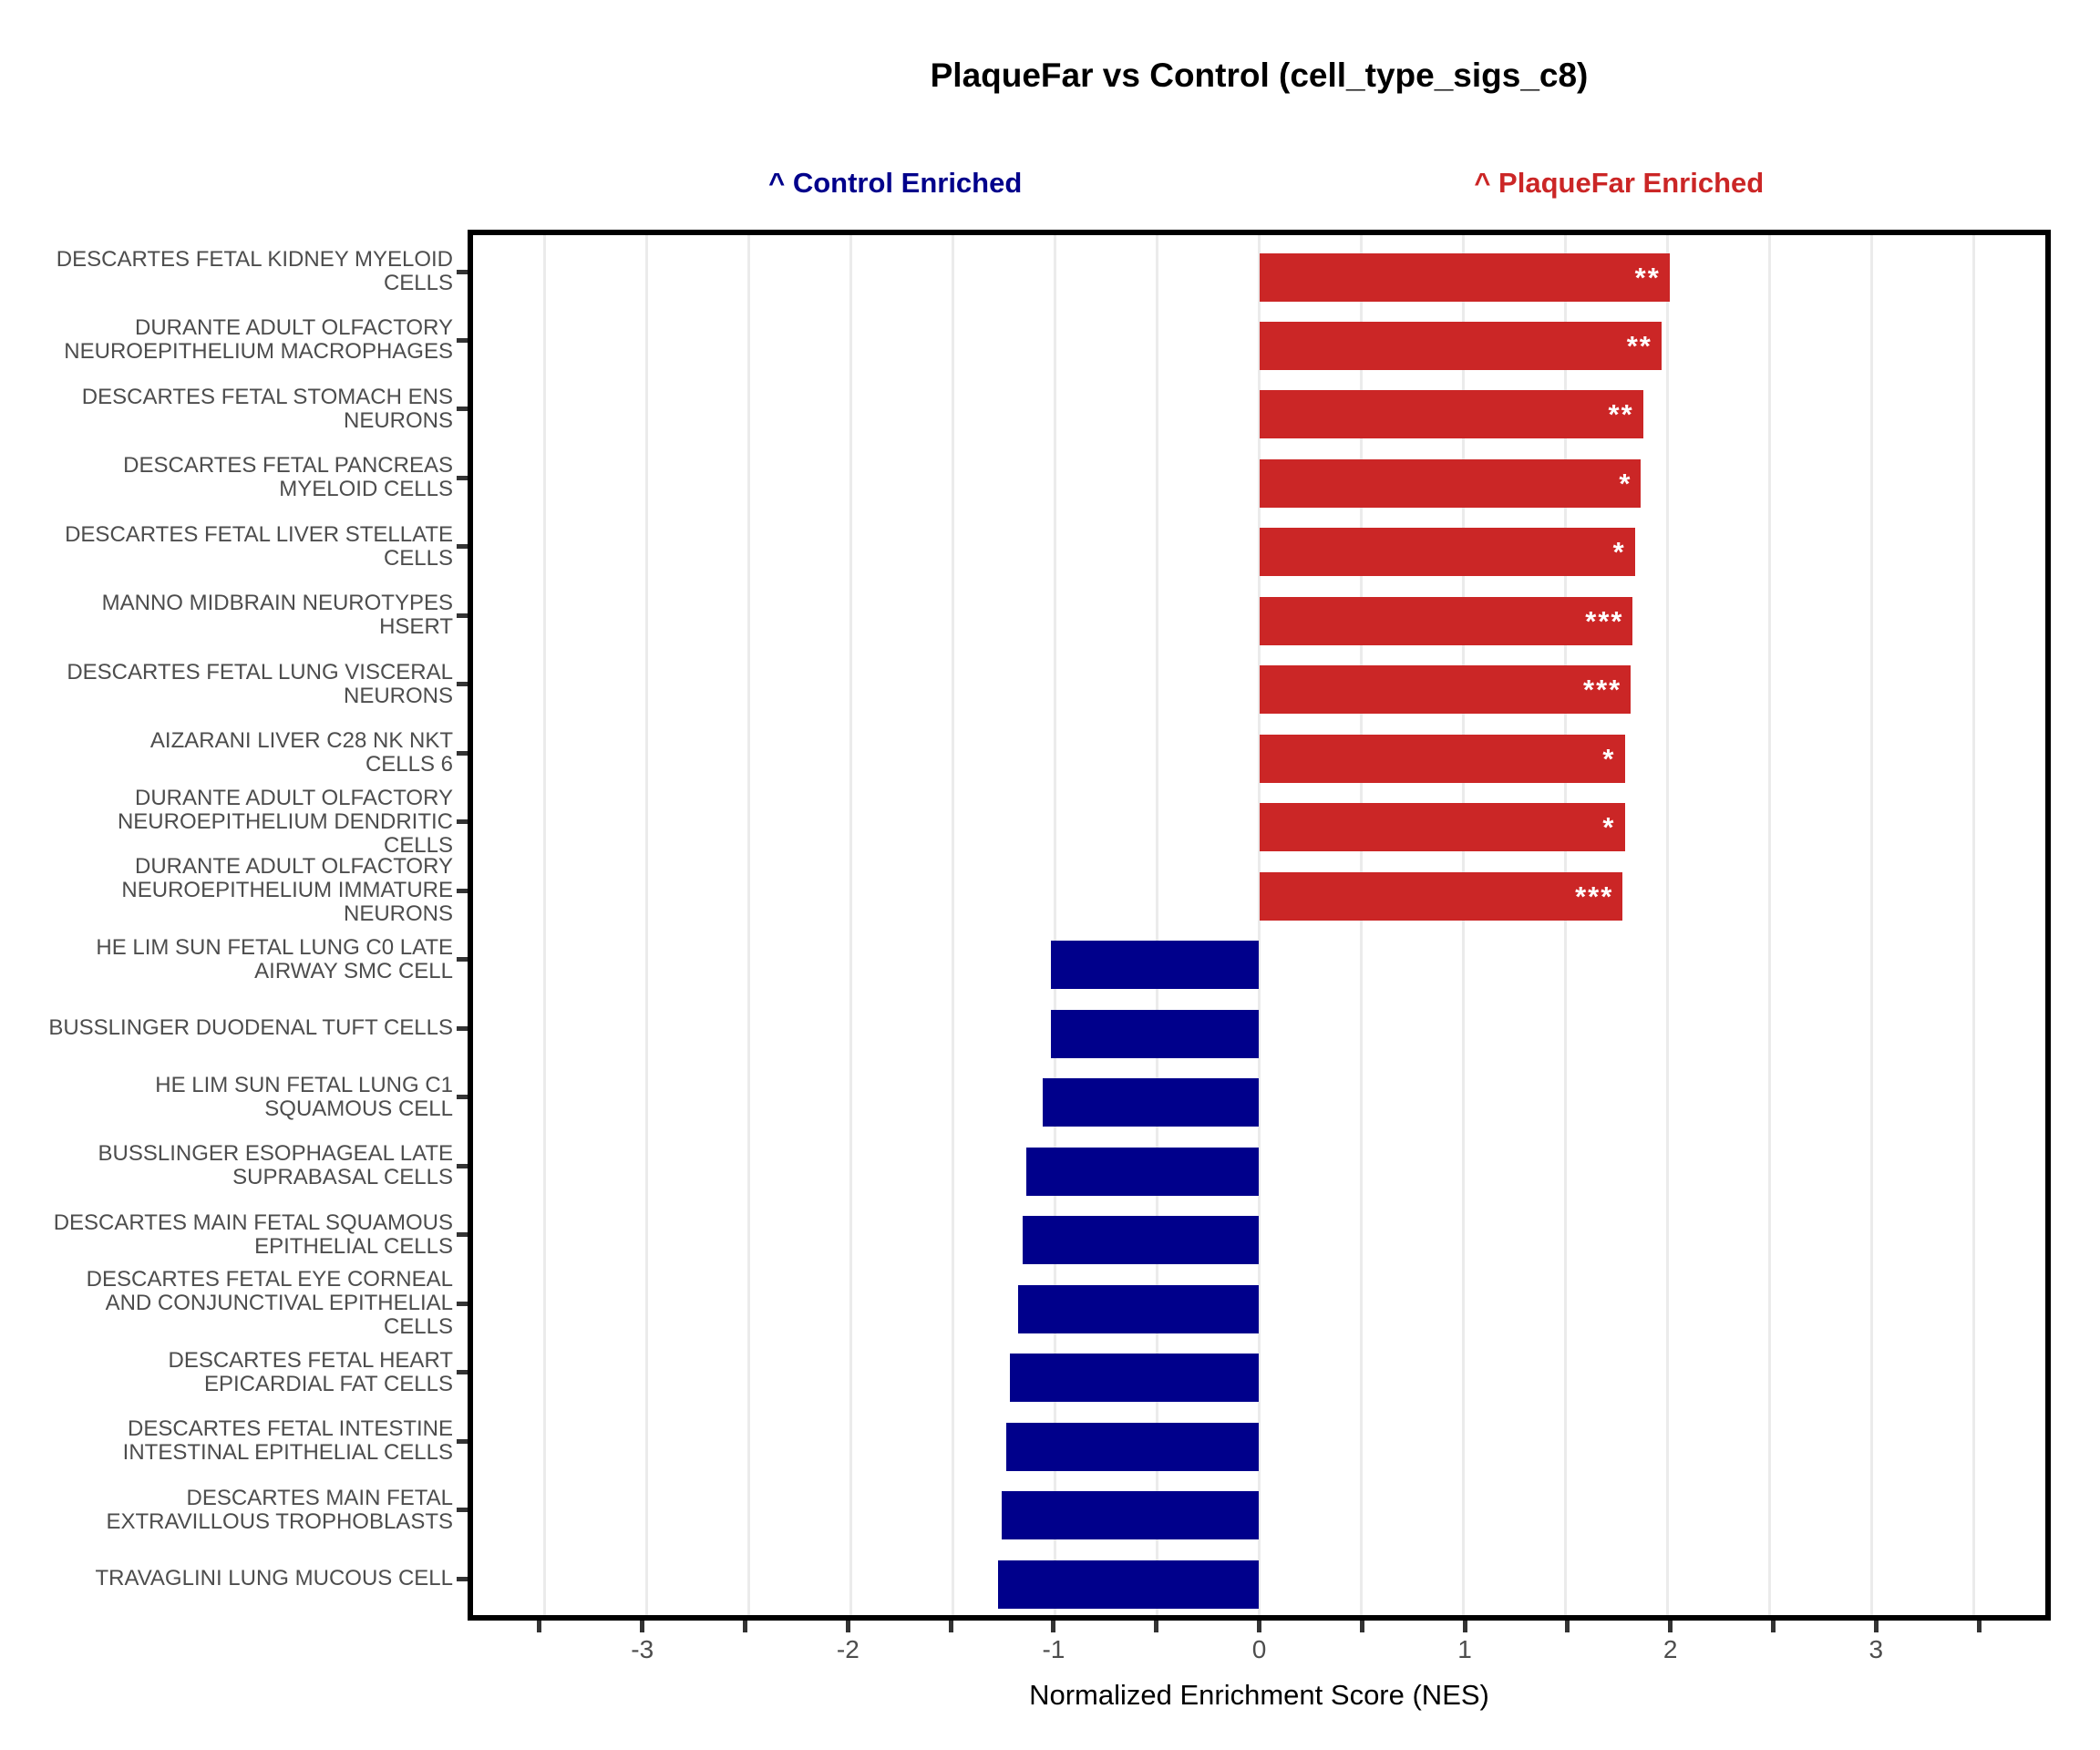  I want to click on x-axis-ticks, so click(1260, 1627).